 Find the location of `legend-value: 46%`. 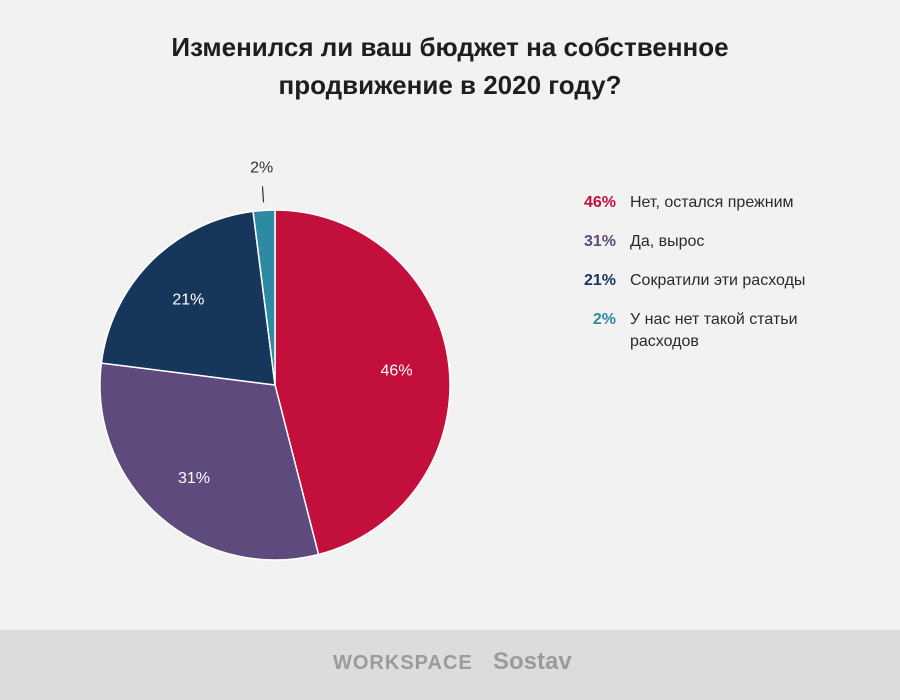

legend-value: 46% is located at coordinates (599, 202).